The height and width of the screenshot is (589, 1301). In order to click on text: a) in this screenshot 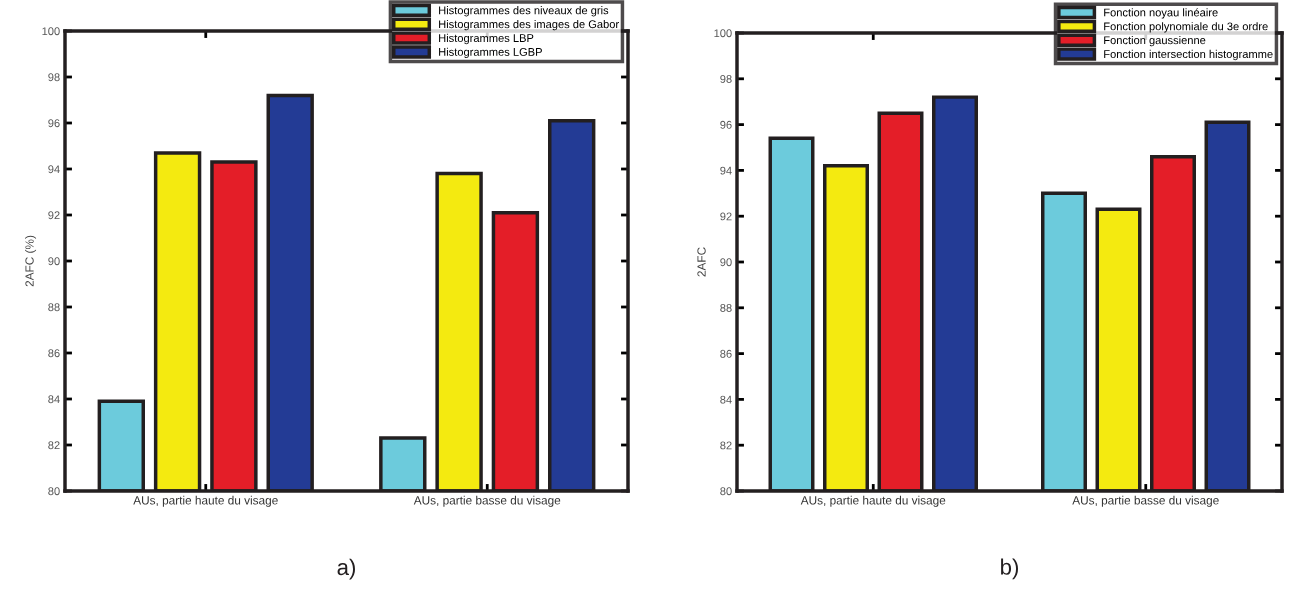, I will do `click(346, 569)`.